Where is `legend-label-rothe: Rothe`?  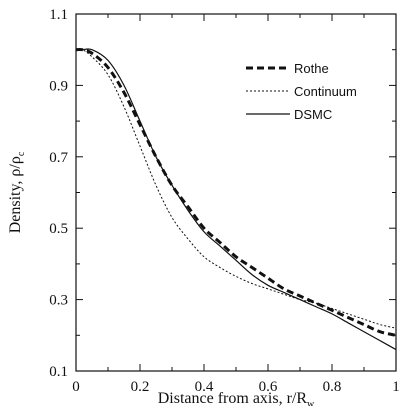
legend-label-rothe: Rothe is located at coordinates (311, 68).